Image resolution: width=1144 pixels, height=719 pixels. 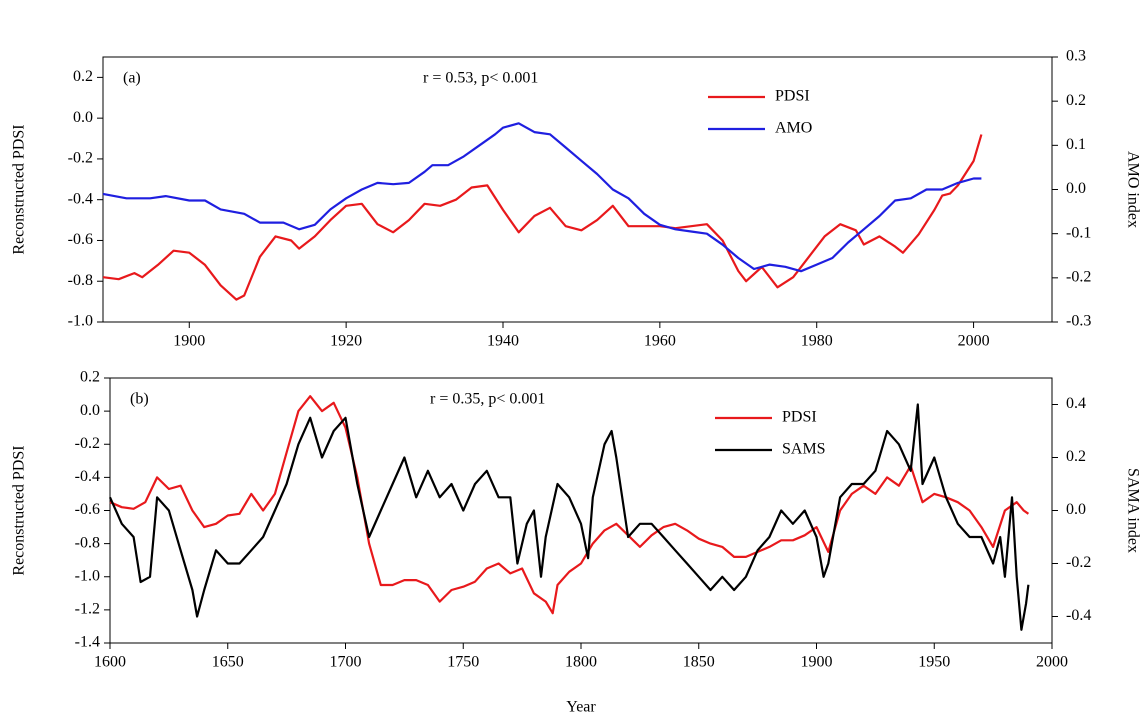 What do you see at coordinates (1132, 189) in the screenshot?
I see `y2-axis-label: AMO index` at bounding box center [1132, 189].